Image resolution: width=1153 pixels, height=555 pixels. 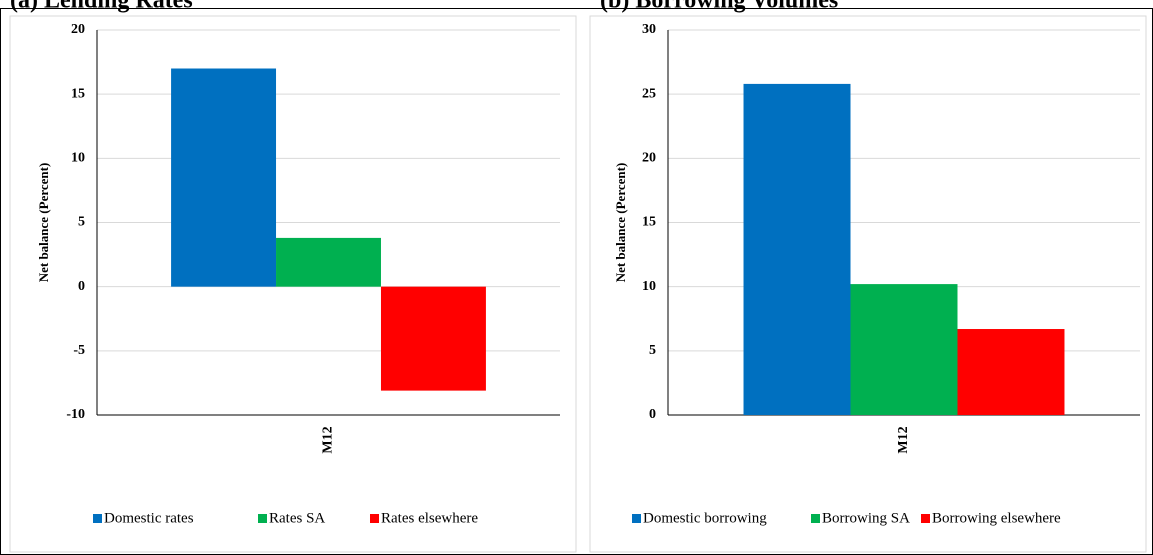 I want to click on legend-label: Domestic rates, so click(x=149, y=518).